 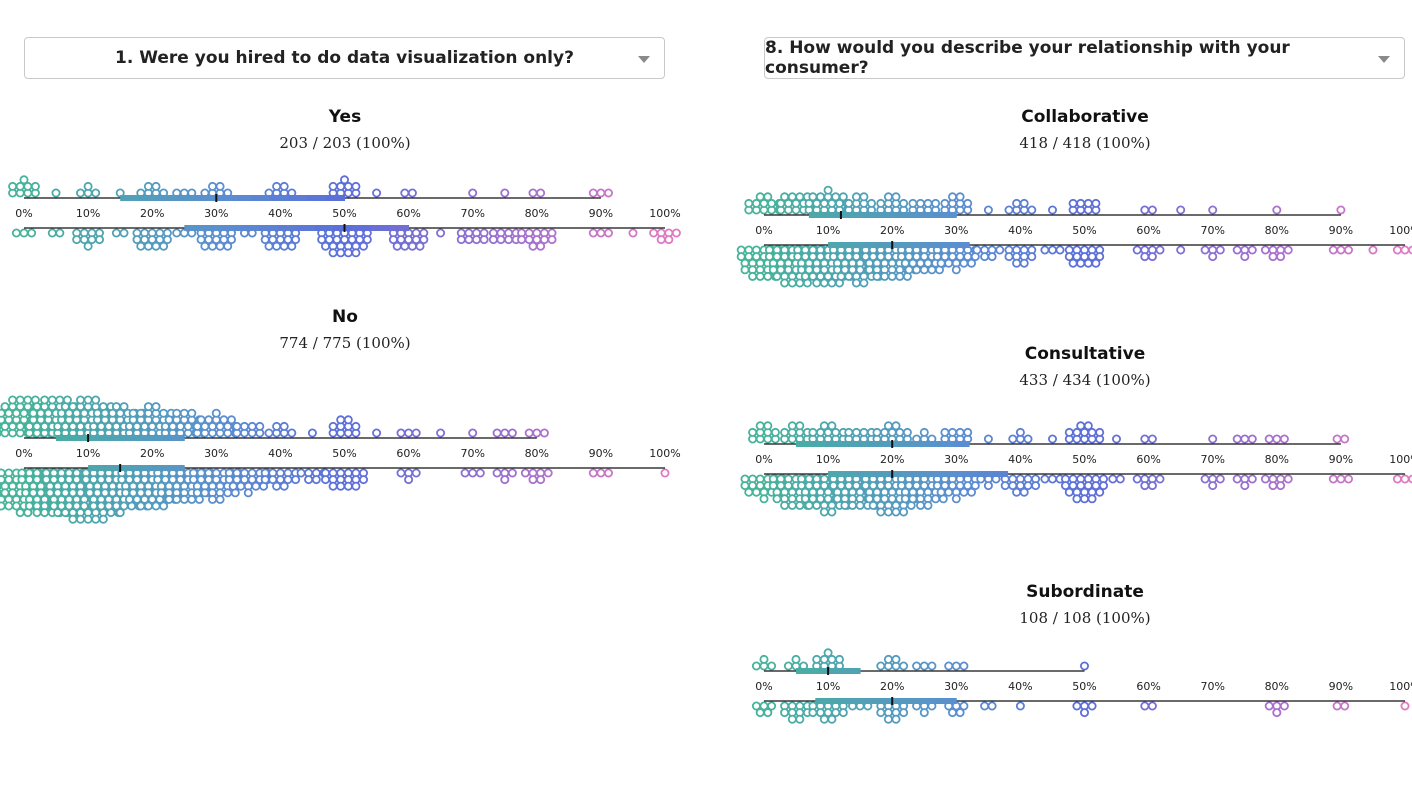 I want to click on no-tick-label: 100%, so click(x=664, y=453).